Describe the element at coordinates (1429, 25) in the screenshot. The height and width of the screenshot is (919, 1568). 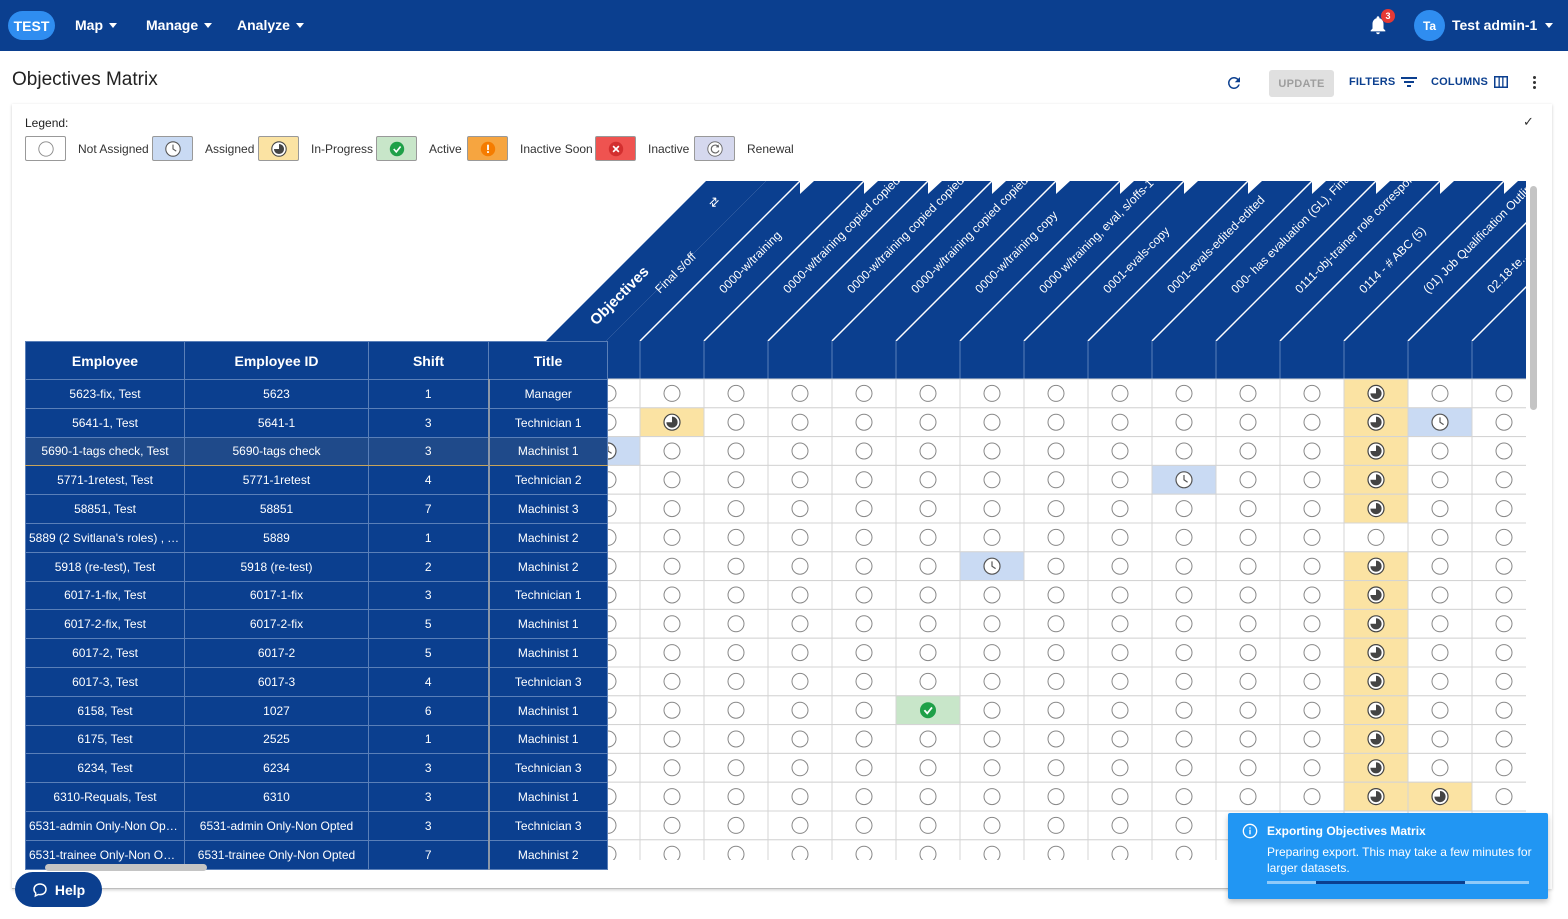
I see `avatar: Ta` at that location.